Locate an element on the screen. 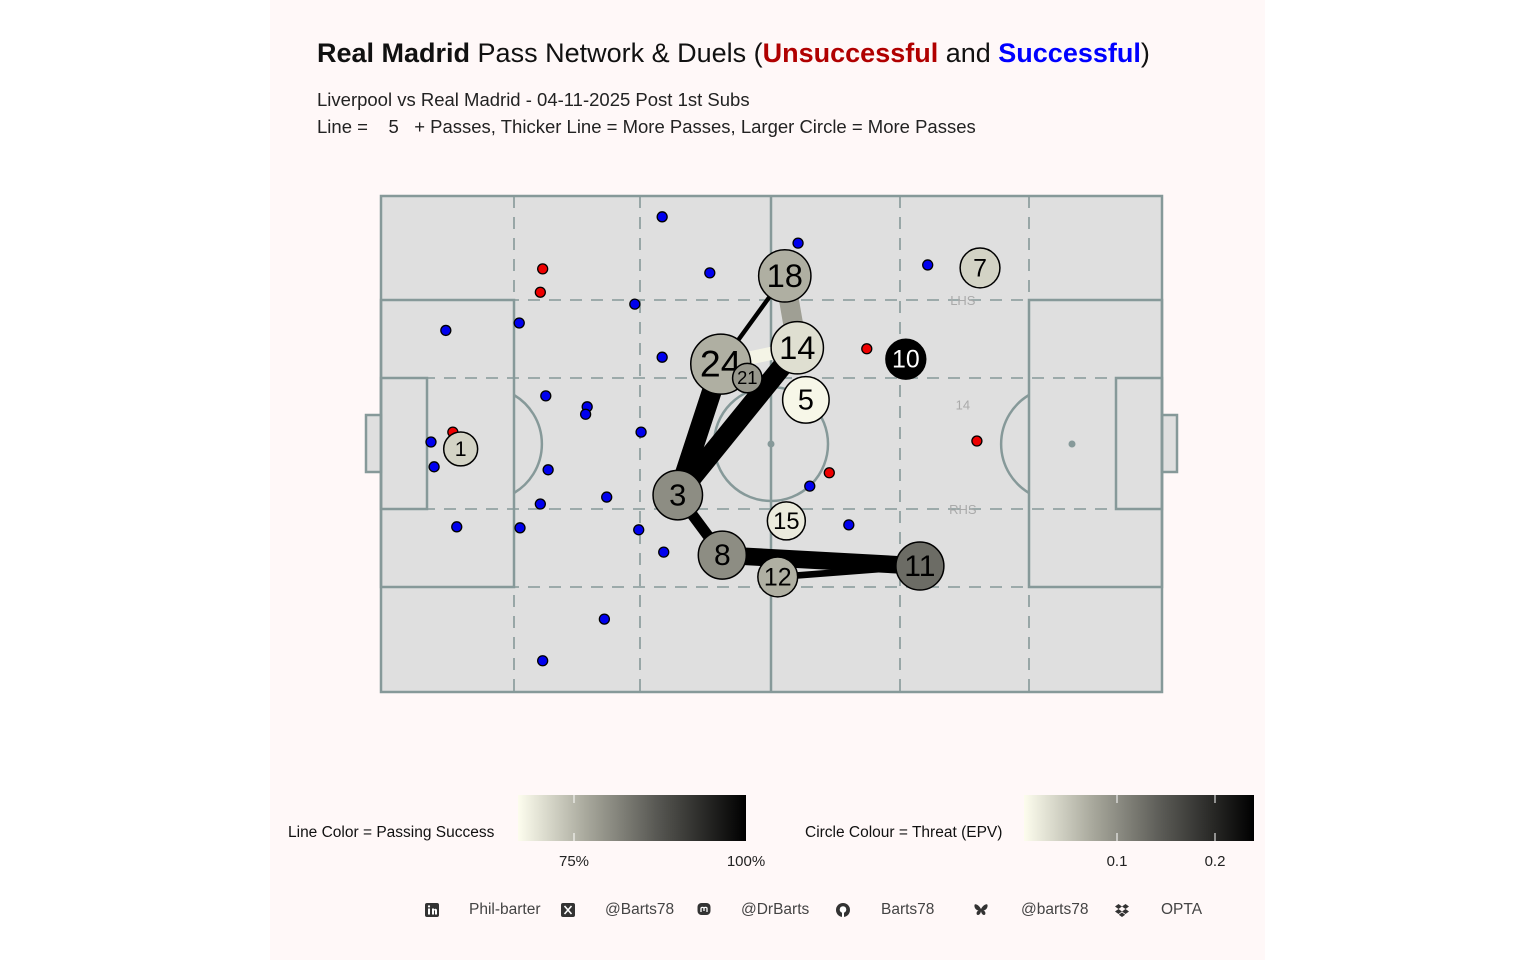 Image resolution: width=1536 pixels, height=960 pixels. footer-bluesky-text: @barts78 is located at coordinates (1055, 909).